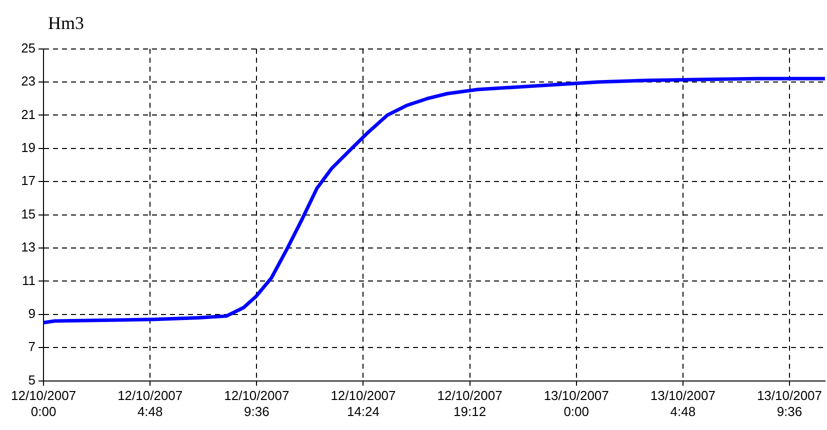 The width and height of the screenshot is (827, 430). I want to click on x-tick-label: 12/10/2007 9:36, so click(257, 403).